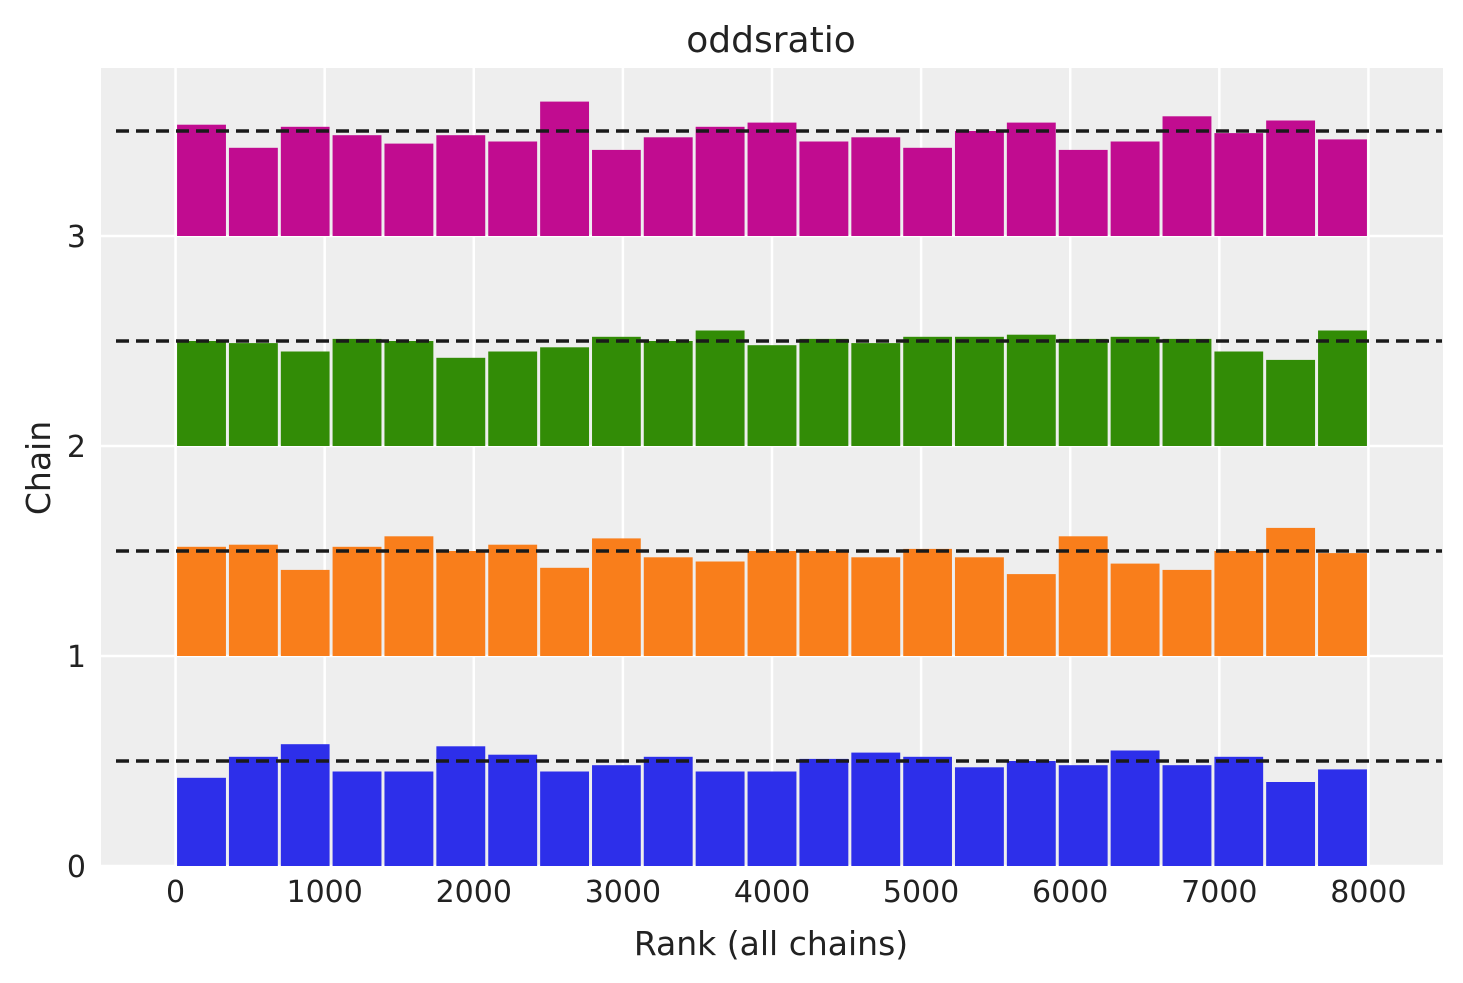 The width and height of the screenshot is (1463, 983). I want to click on y-tick-label: 1, so click(76, 657).